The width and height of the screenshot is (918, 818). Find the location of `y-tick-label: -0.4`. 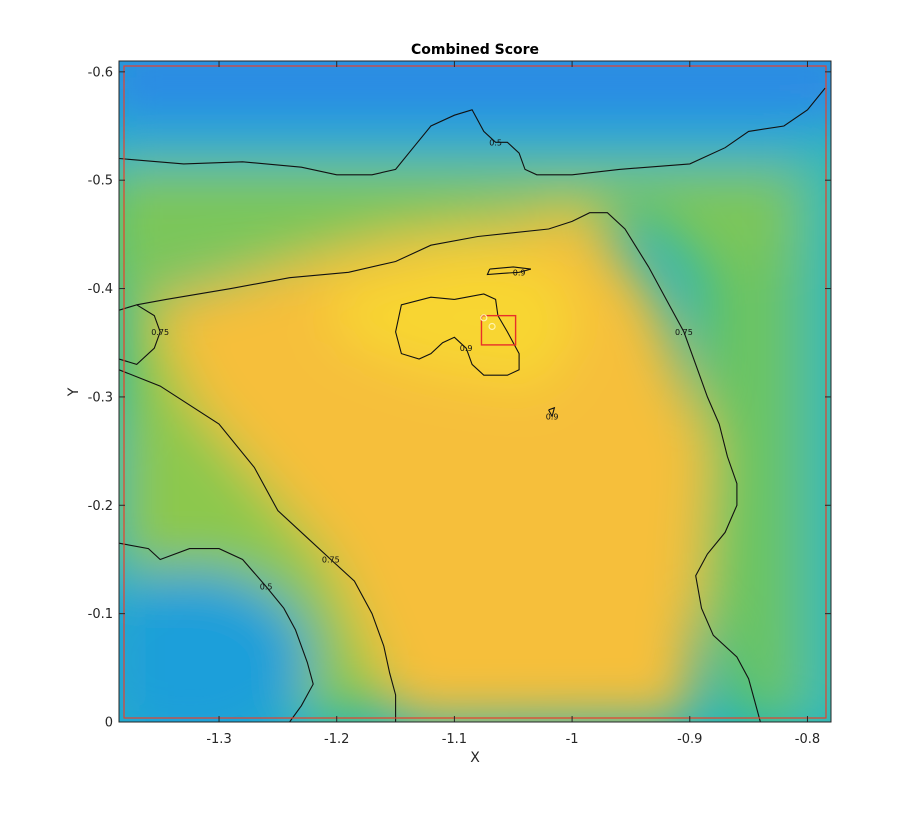

y-tick-label: -0.4 is located at coordinates (100, 289).